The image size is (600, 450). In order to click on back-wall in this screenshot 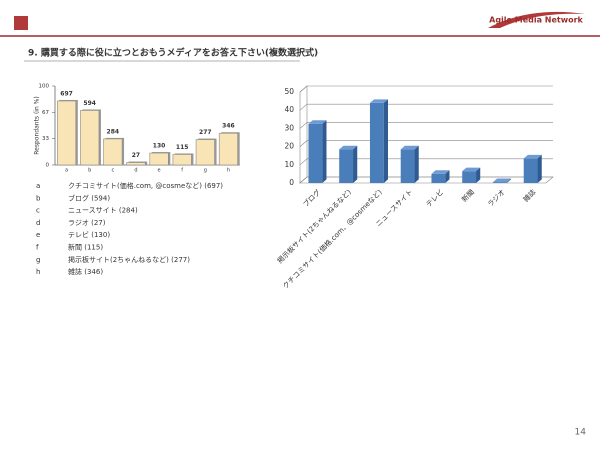, I will do `click(303, 134)`.